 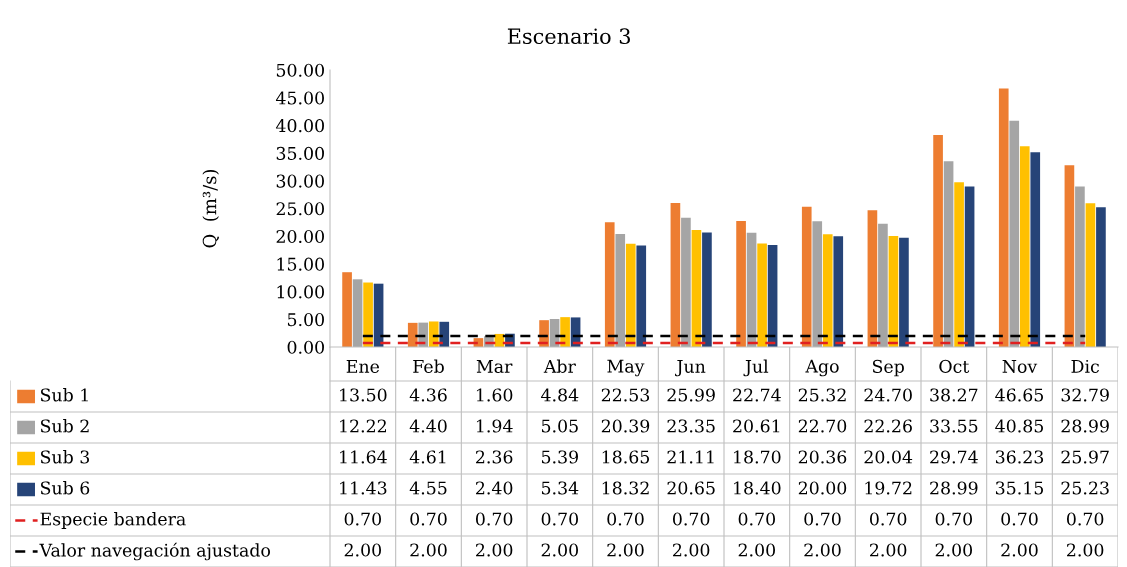 What do you see at coordinates (1085, 395) in the screenshot?
I see `data-label: 32.79` at bounding box center [1085, 395].